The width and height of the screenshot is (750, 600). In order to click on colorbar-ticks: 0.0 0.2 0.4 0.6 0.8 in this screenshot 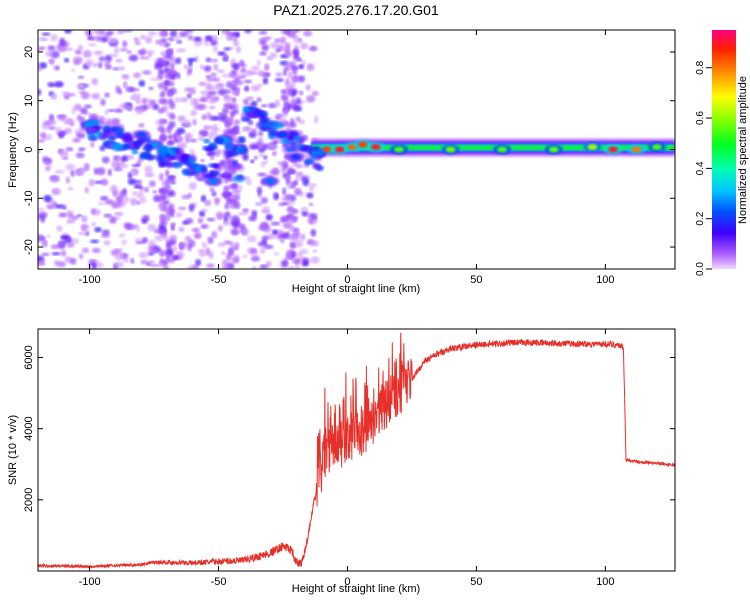, I will do `click(703, 168)`.